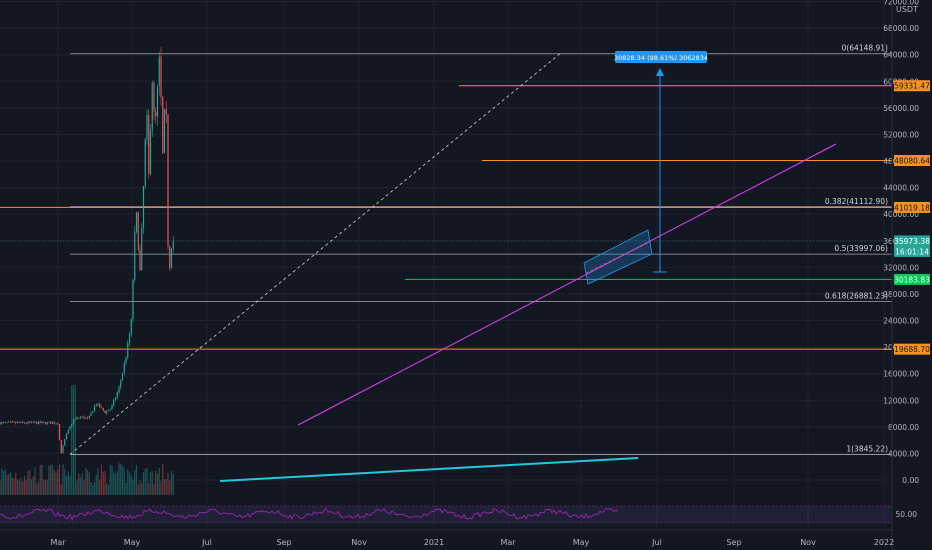  Describe the element at coordinates (901, 3) in the screenshot. I see `y-tick-label: 72000.00` at that location.